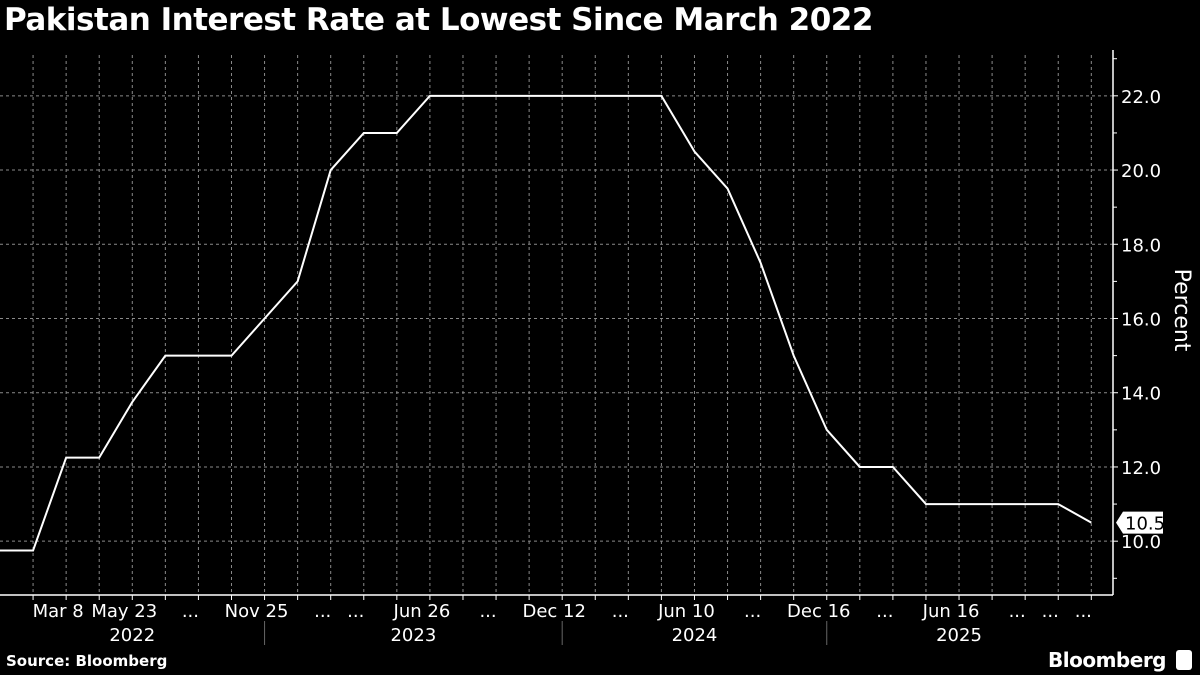  What do you see at coordinates (818, 611) in the screenshot?
I see `x-tick-label: Dec 16` at bounding box center [818, 611].